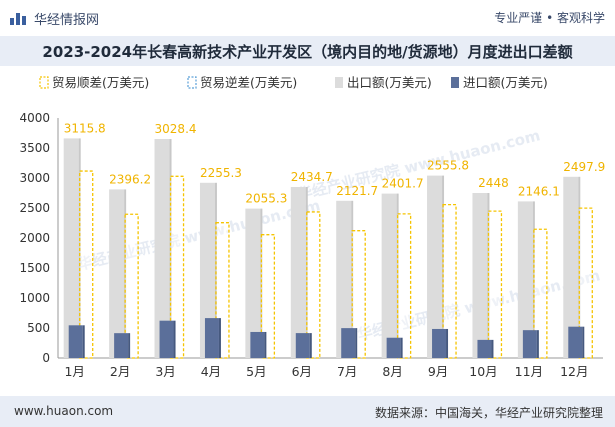 This screenshot has width=615, height=427. I want to click on surplus-data-label: 2255.3, so click(221, 173).